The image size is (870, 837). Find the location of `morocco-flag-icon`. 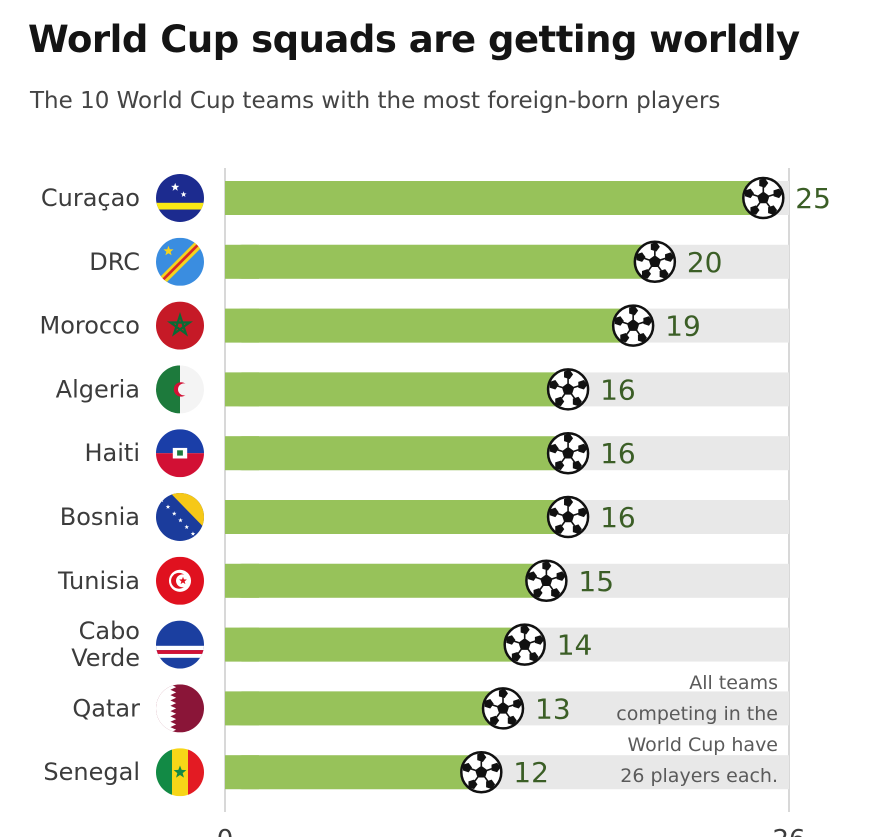

morocco-flag-icon is located at coordinates (180, 325).